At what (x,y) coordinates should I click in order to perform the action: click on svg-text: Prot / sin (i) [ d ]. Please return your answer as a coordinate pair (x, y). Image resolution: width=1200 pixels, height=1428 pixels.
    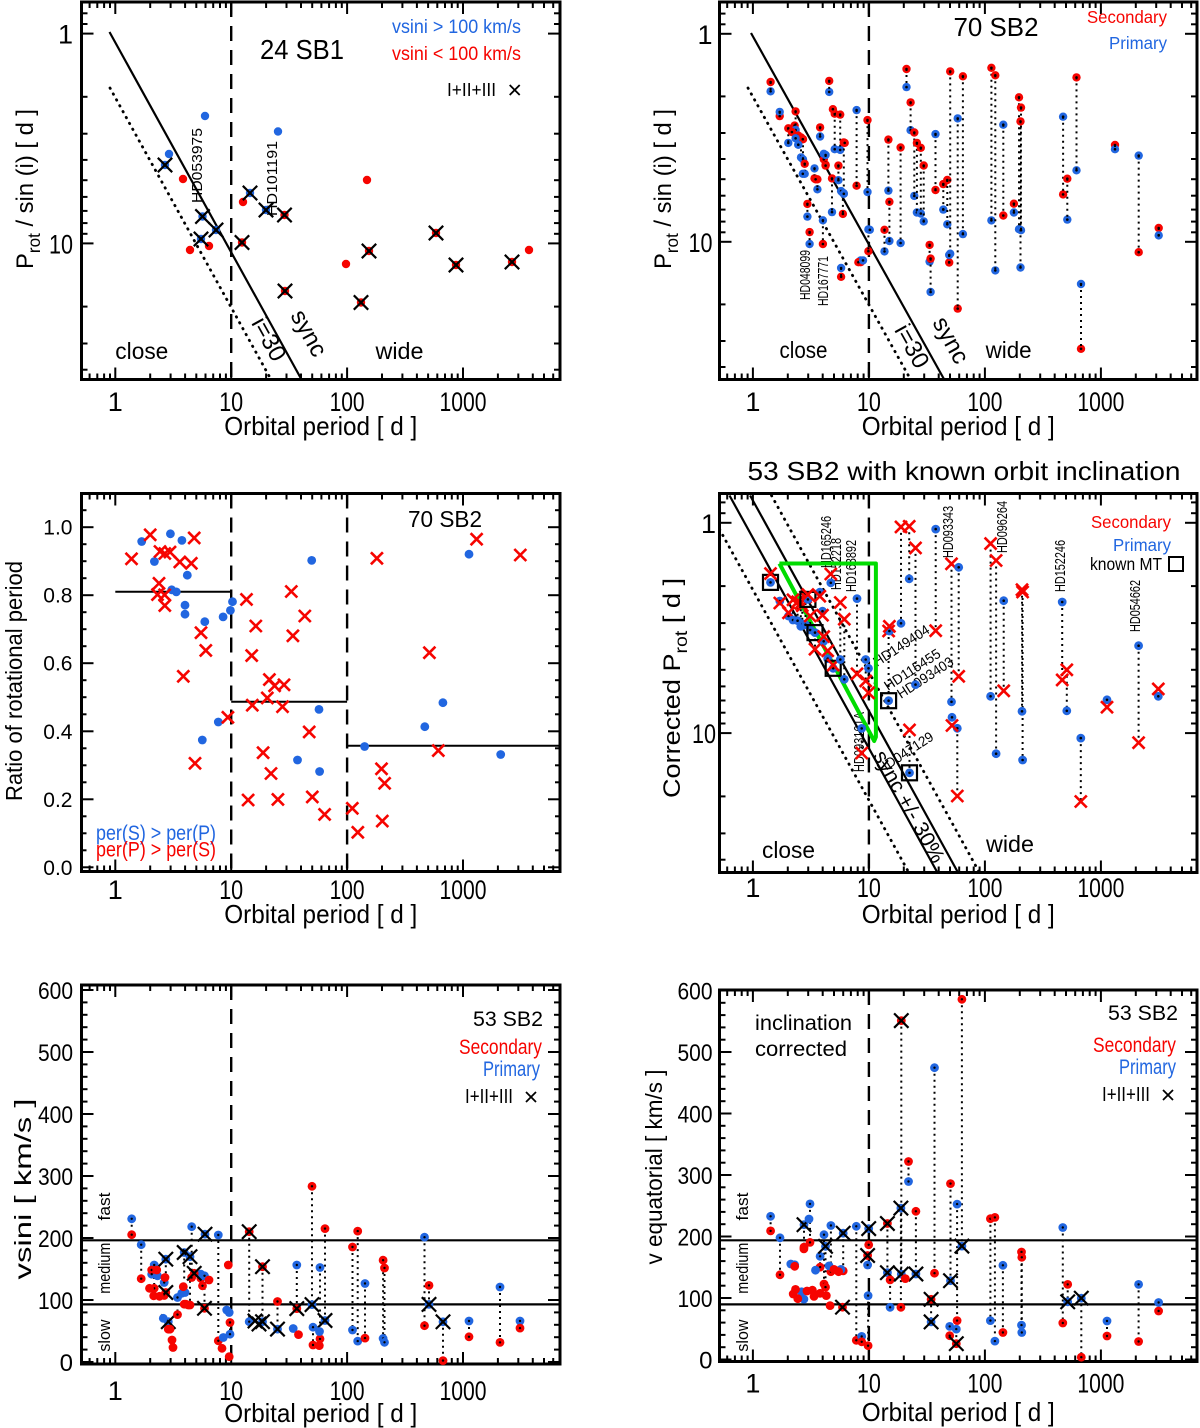
    Looking at the image, I should click on (666, 189).